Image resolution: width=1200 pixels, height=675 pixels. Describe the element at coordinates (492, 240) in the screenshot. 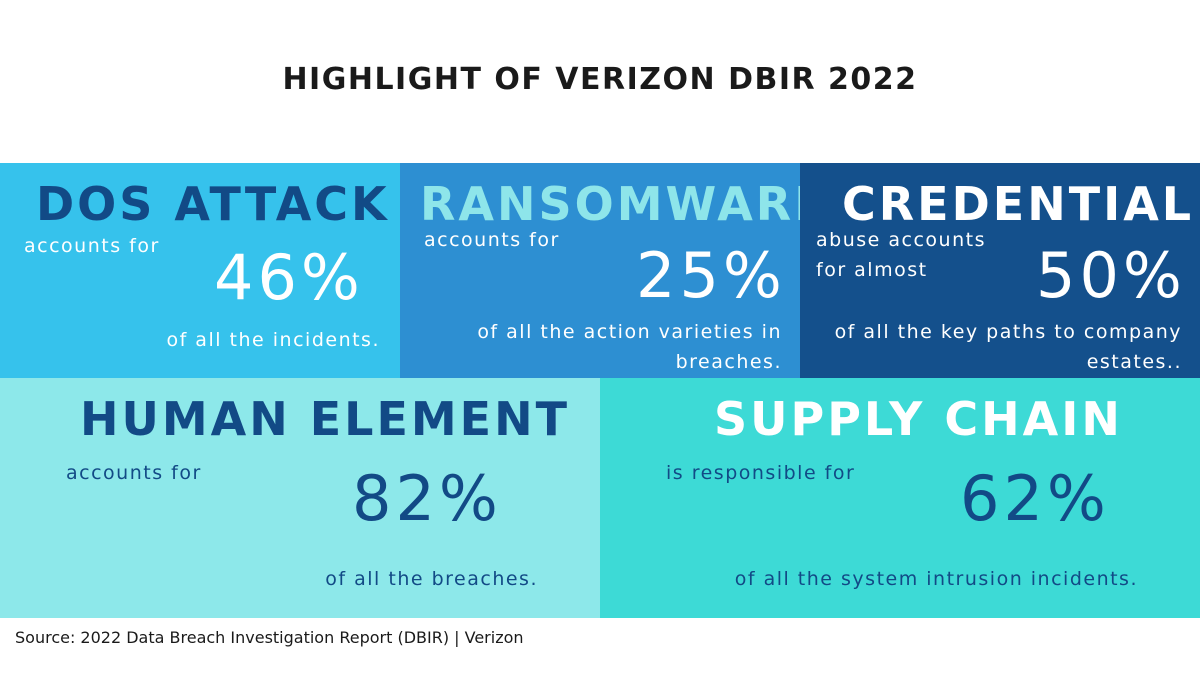

I see `ransomware-prefix: accounts for` at that location.